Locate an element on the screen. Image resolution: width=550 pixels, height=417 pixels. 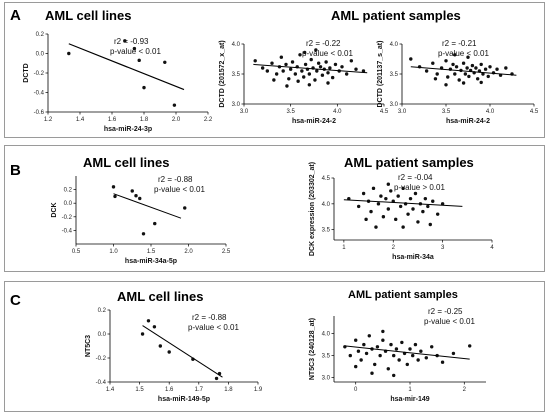
x-tick-label: 0 is located at coordinates (356, 390).